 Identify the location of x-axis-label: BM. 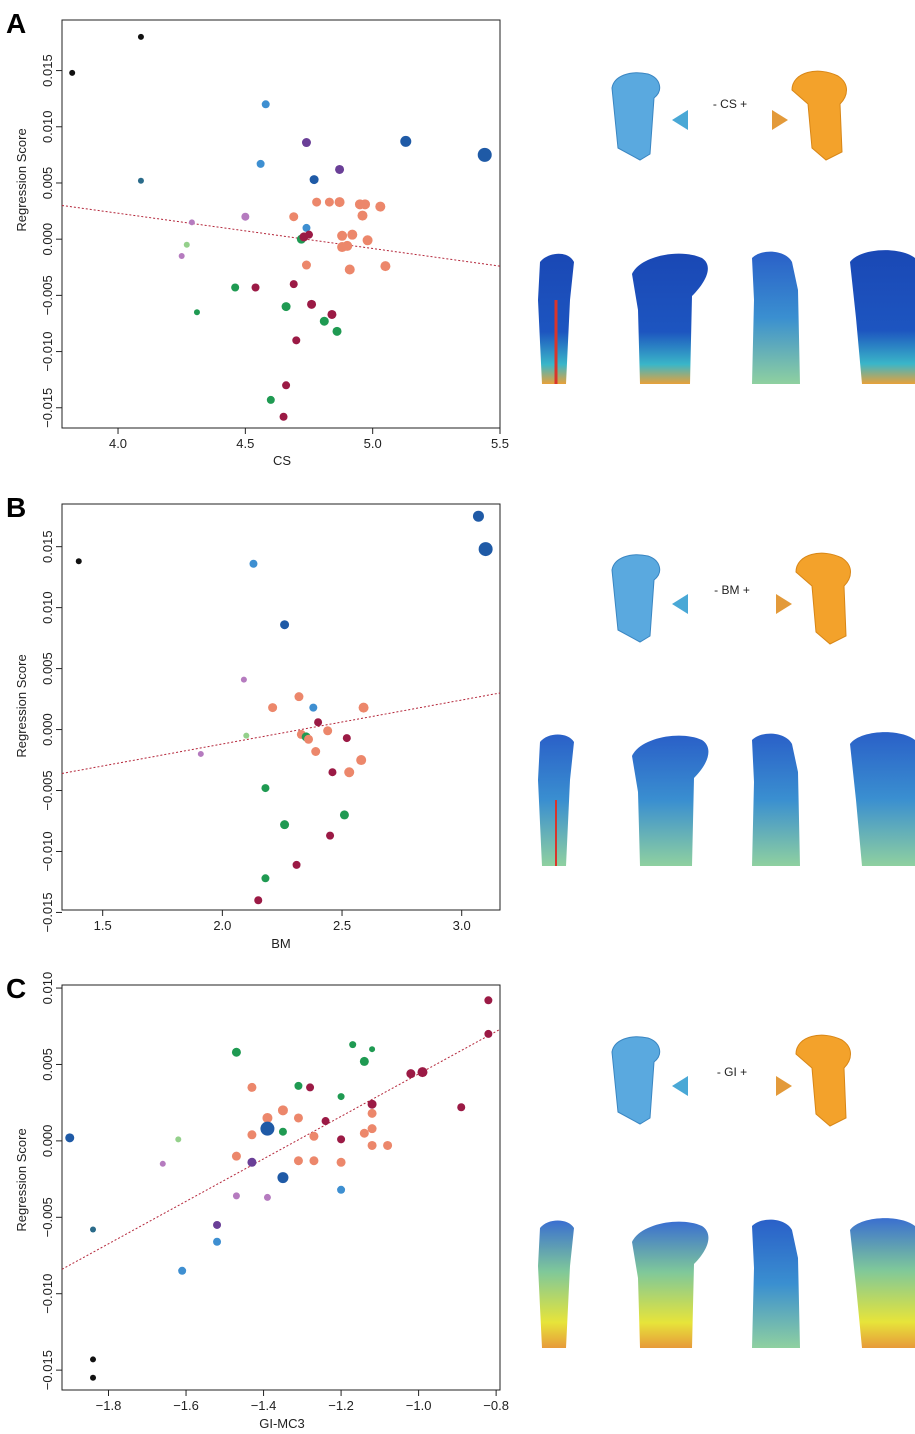
(281, 943).